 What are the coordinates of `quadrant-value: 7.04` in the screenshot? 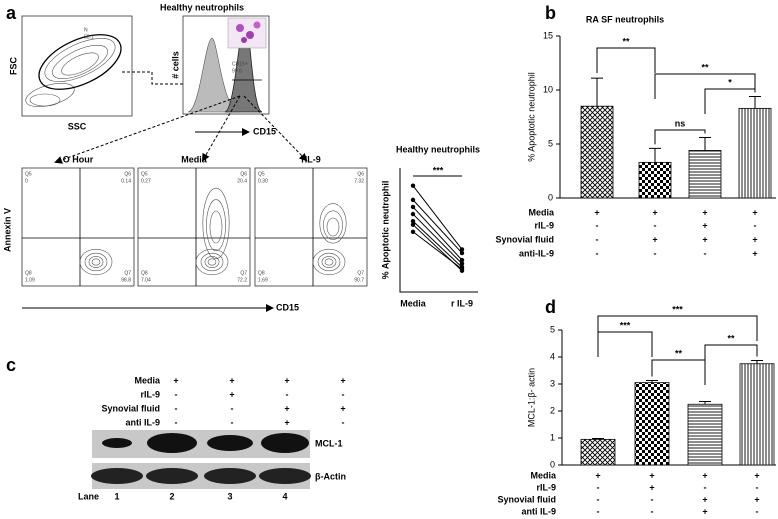 It's located at (146, 280).